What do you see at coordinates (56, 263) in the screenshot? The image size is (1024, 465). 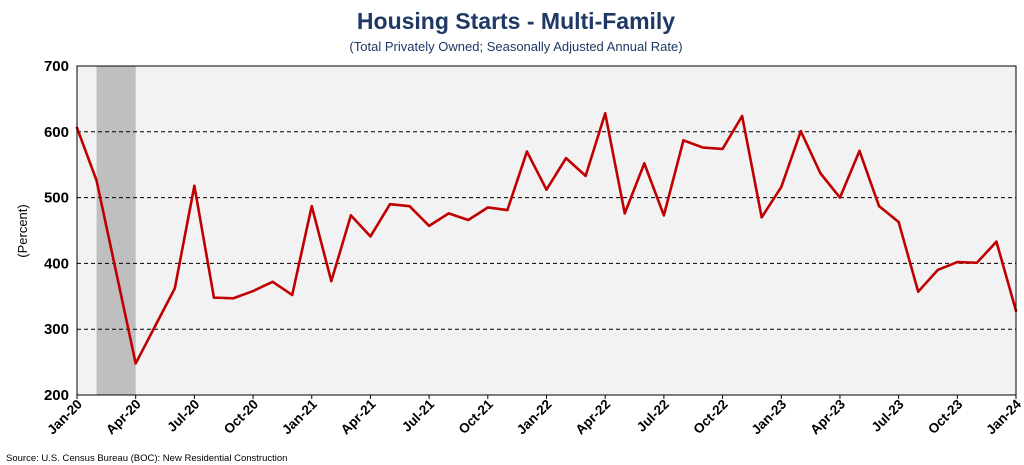 I see `y-tick-label: 400` at bounding box center [56, 263].